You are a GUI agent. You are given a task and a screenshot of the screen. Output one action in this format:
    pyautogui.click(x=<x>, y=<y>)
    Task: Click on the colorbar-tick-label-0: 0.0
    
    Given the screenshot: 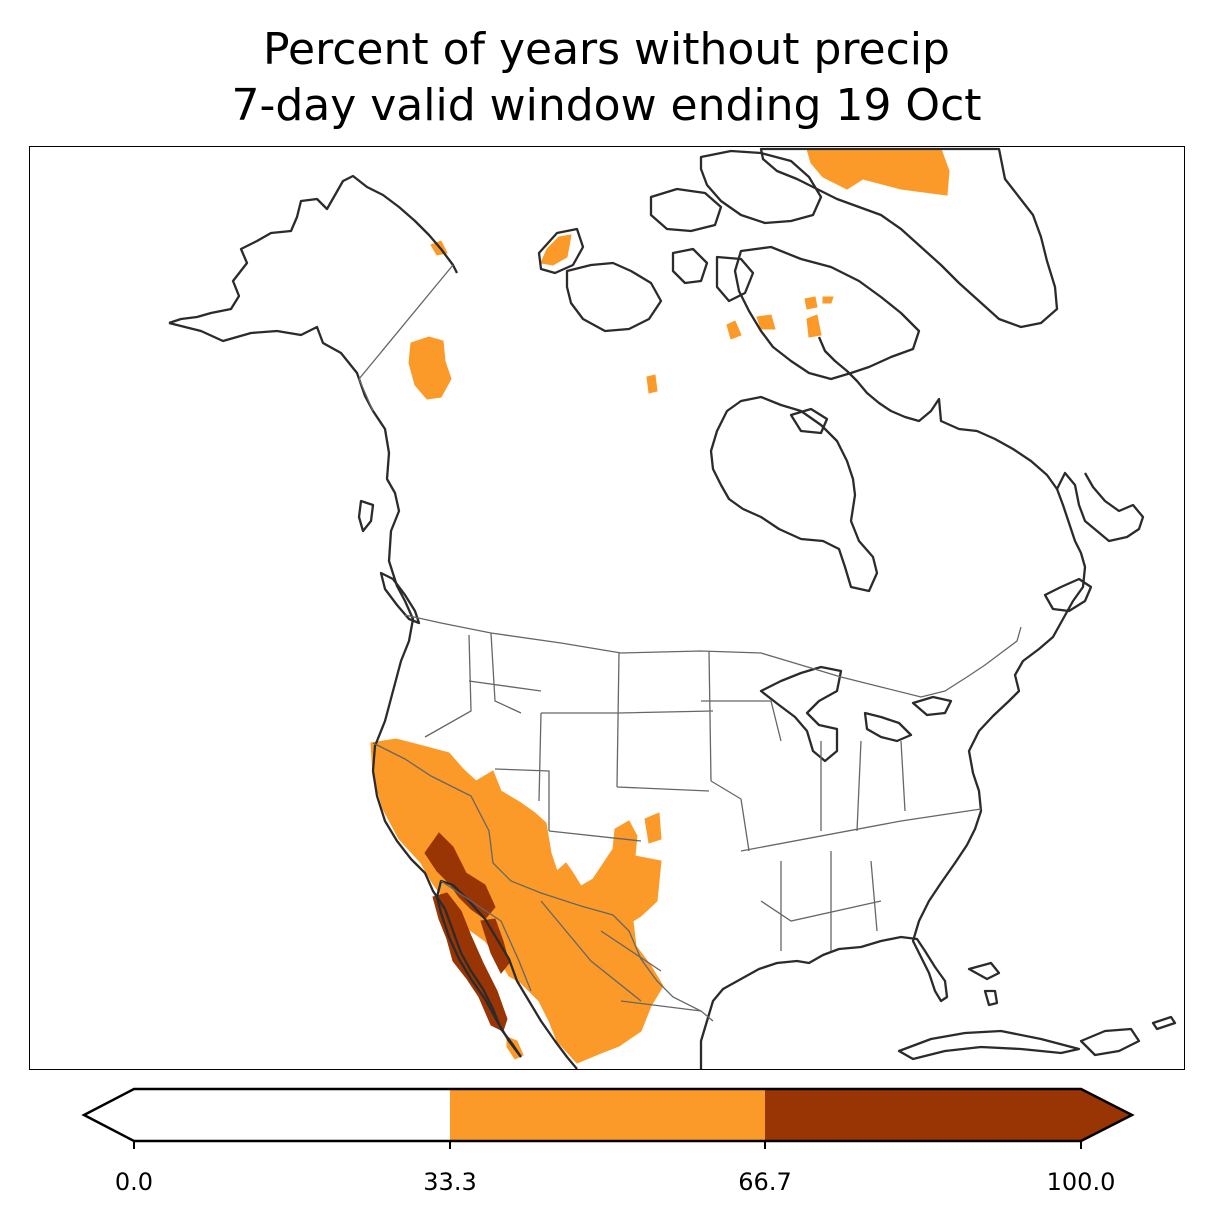 What is the action you would take?
    pyautogui.click(x=134, y=1182)
    